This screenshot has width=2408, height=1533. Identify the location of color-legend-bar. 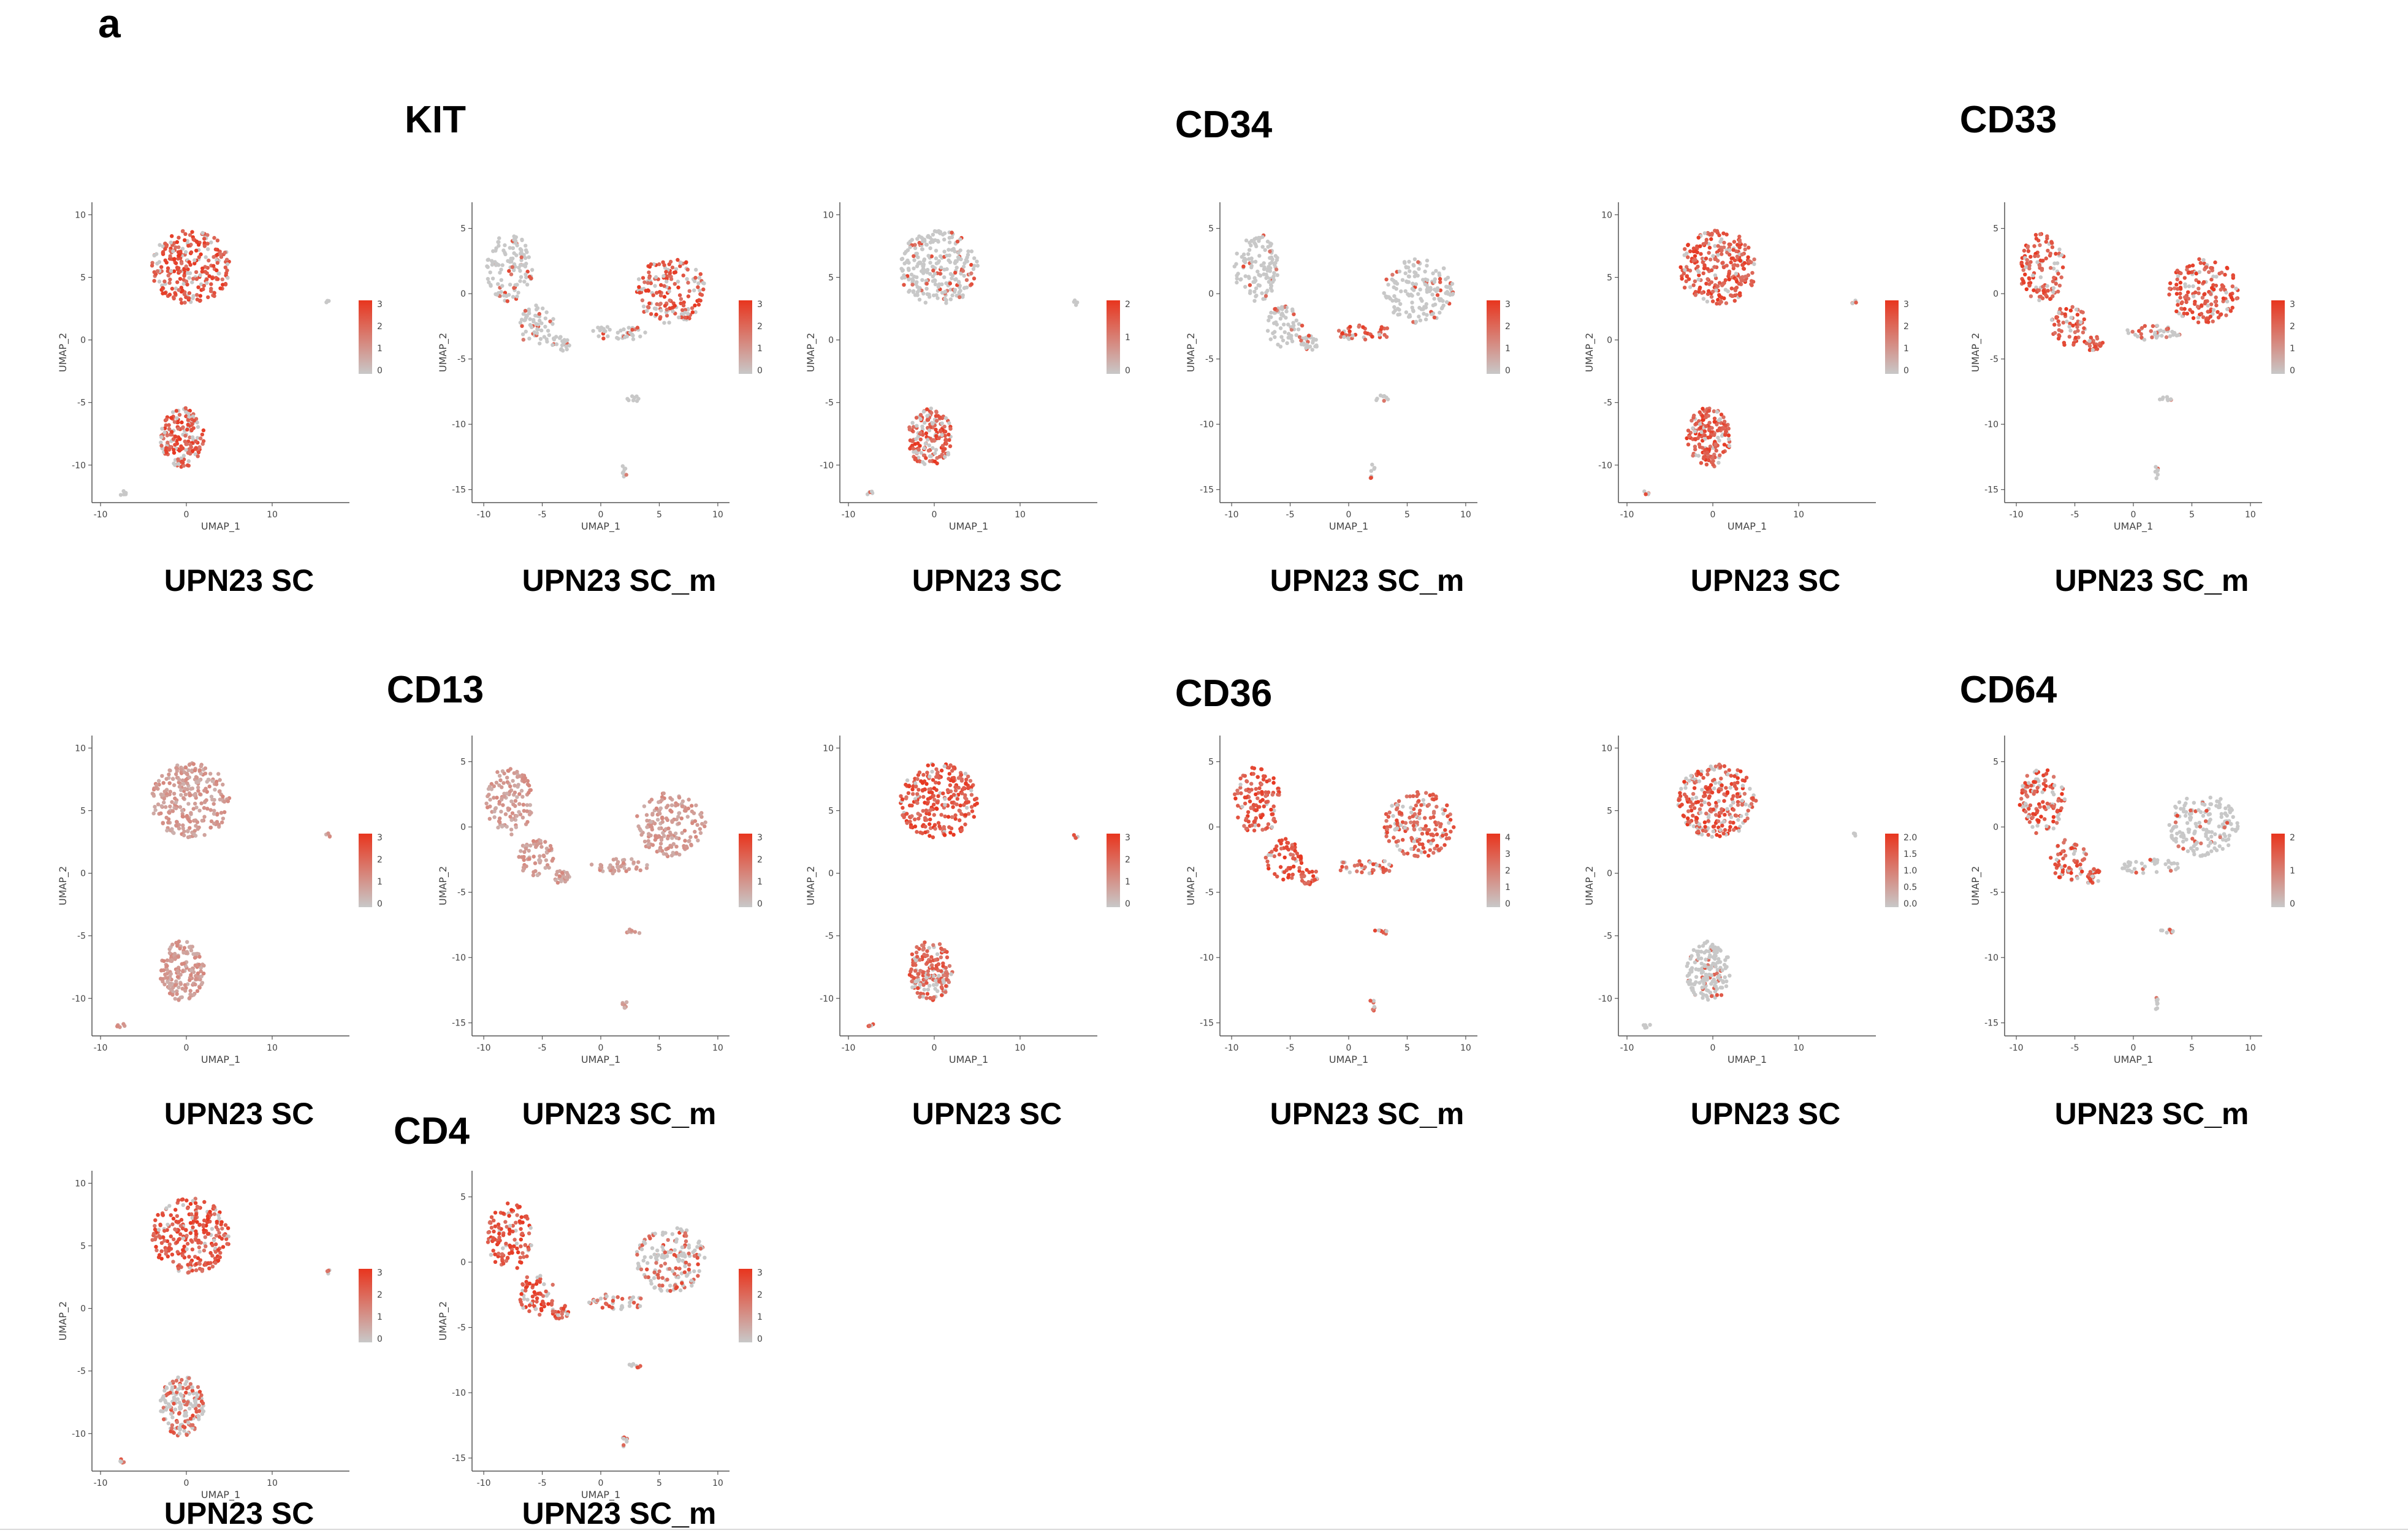
(1113, 870).